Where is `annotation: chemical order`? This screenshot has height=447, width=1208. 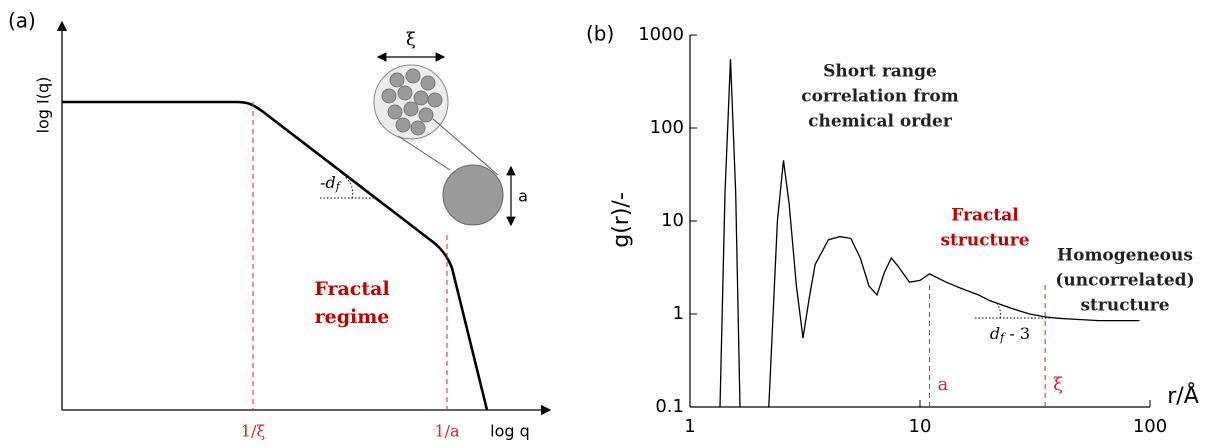 annotation: chemical order is located at coordinates (880, 122).